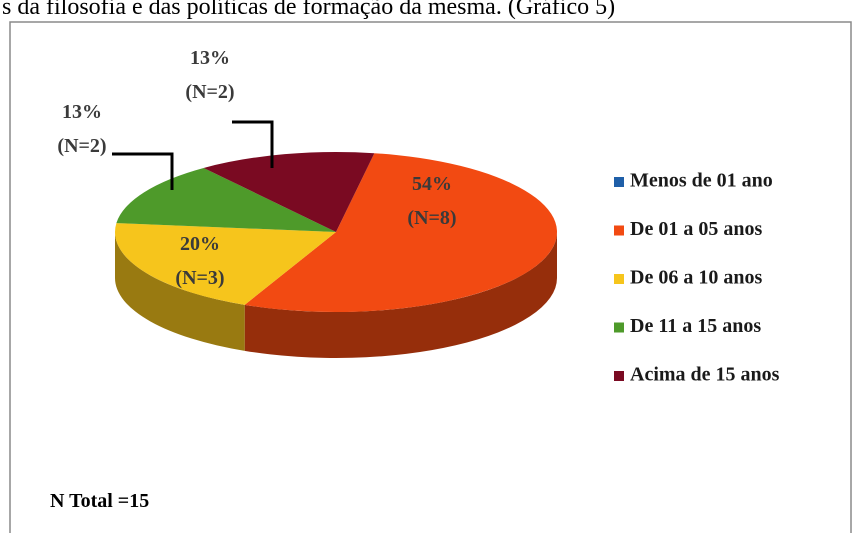 The width and height of the screenshot is (863, 533). What do you see at coordinates (701, 181) in the screenshot?
I see `legend-label: Menos de 01 ano` at bounding box center [701, 181].